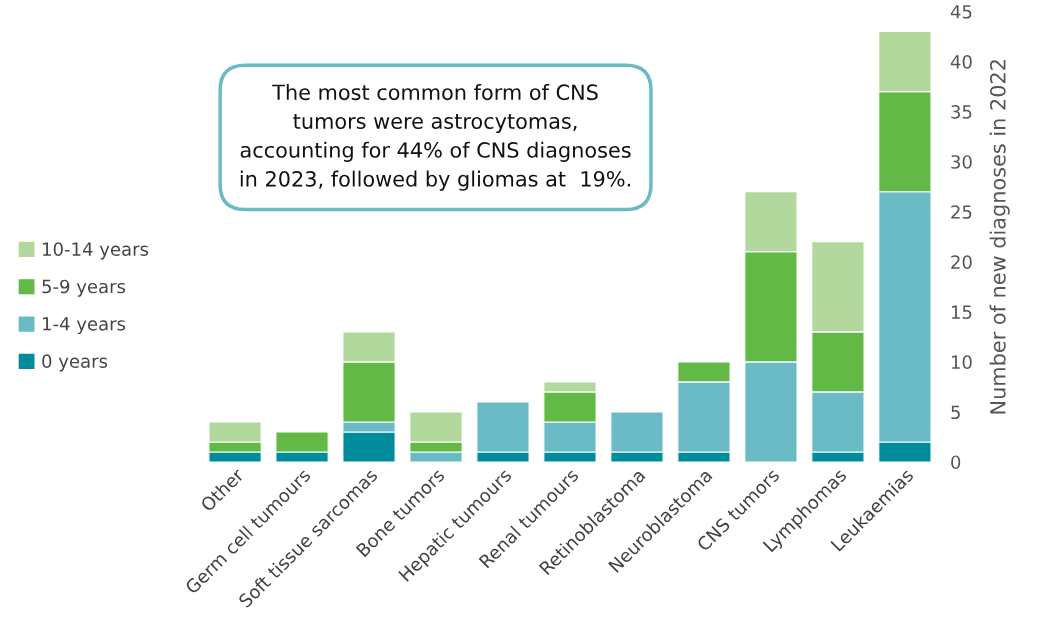 This screenshot has height=639, width=1042. I want to click on y-tick-label: 0, so click(956, 462).